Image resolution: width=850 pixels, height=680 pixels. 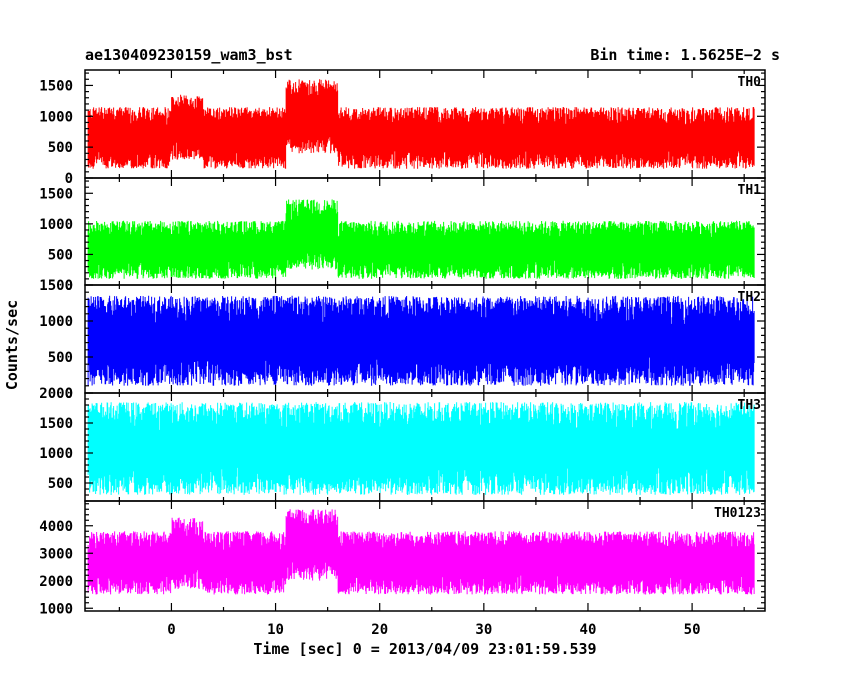 I want to click on panel-label-th1: TH1, so click(x=750, y=190).